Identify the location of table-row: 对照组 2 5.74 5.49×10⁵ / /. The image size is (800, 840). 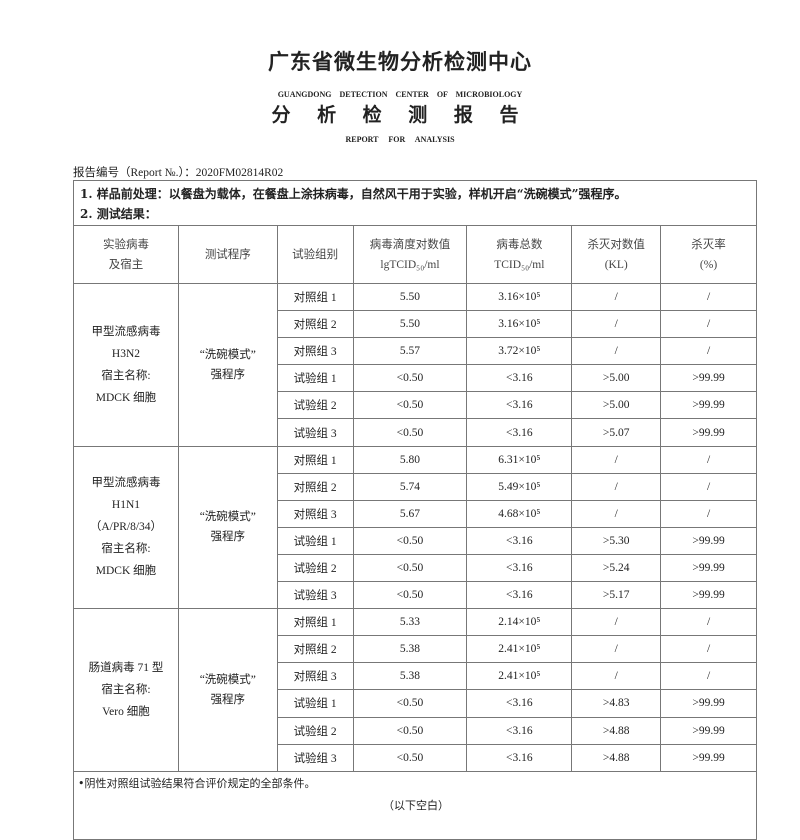
(415, 486).